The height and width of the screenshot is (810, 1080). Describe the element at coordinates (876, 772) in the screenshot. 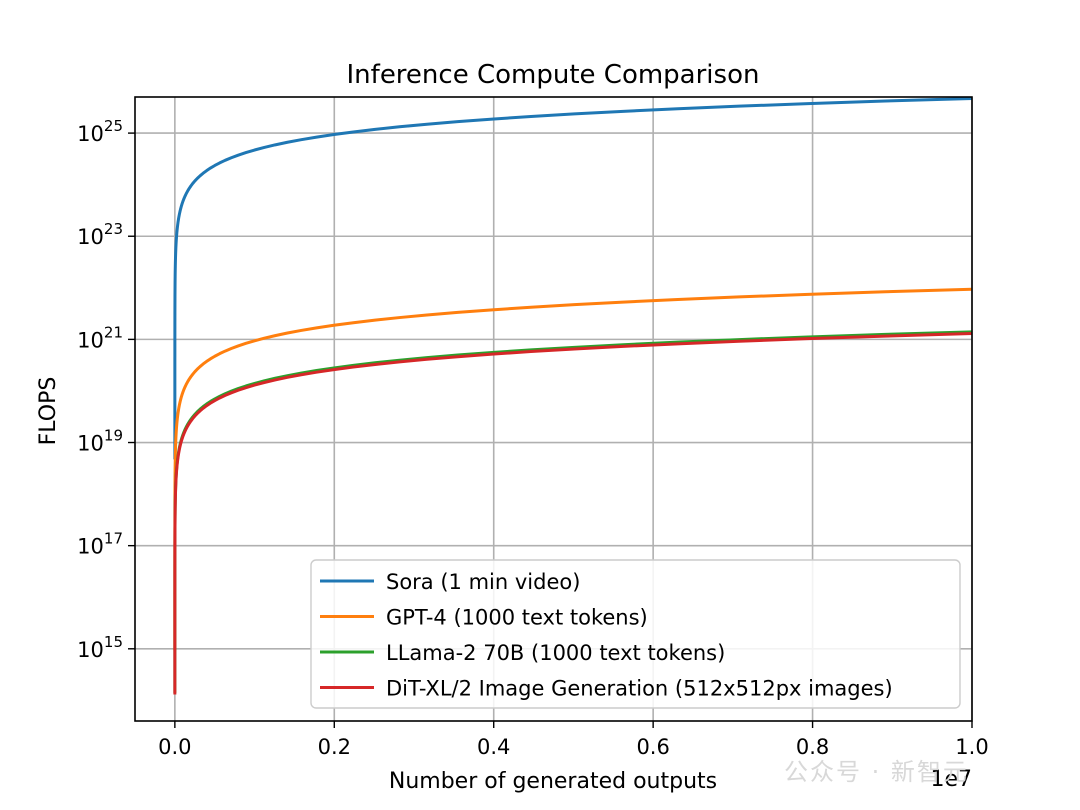

I see `watermark: 公众号 · 新智元` at that location.